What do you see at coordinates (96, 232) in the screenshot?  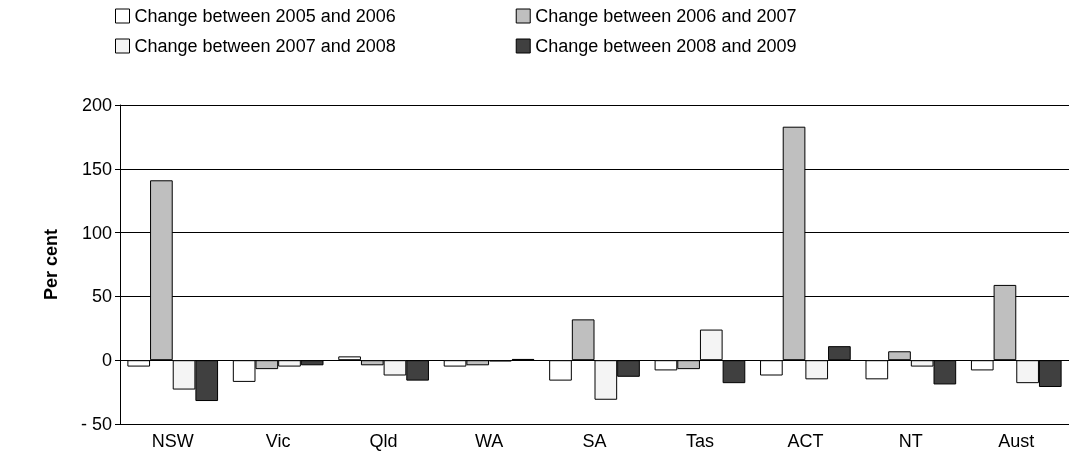 I see `y-tick-label: 100` at bounding box center [96, 232].